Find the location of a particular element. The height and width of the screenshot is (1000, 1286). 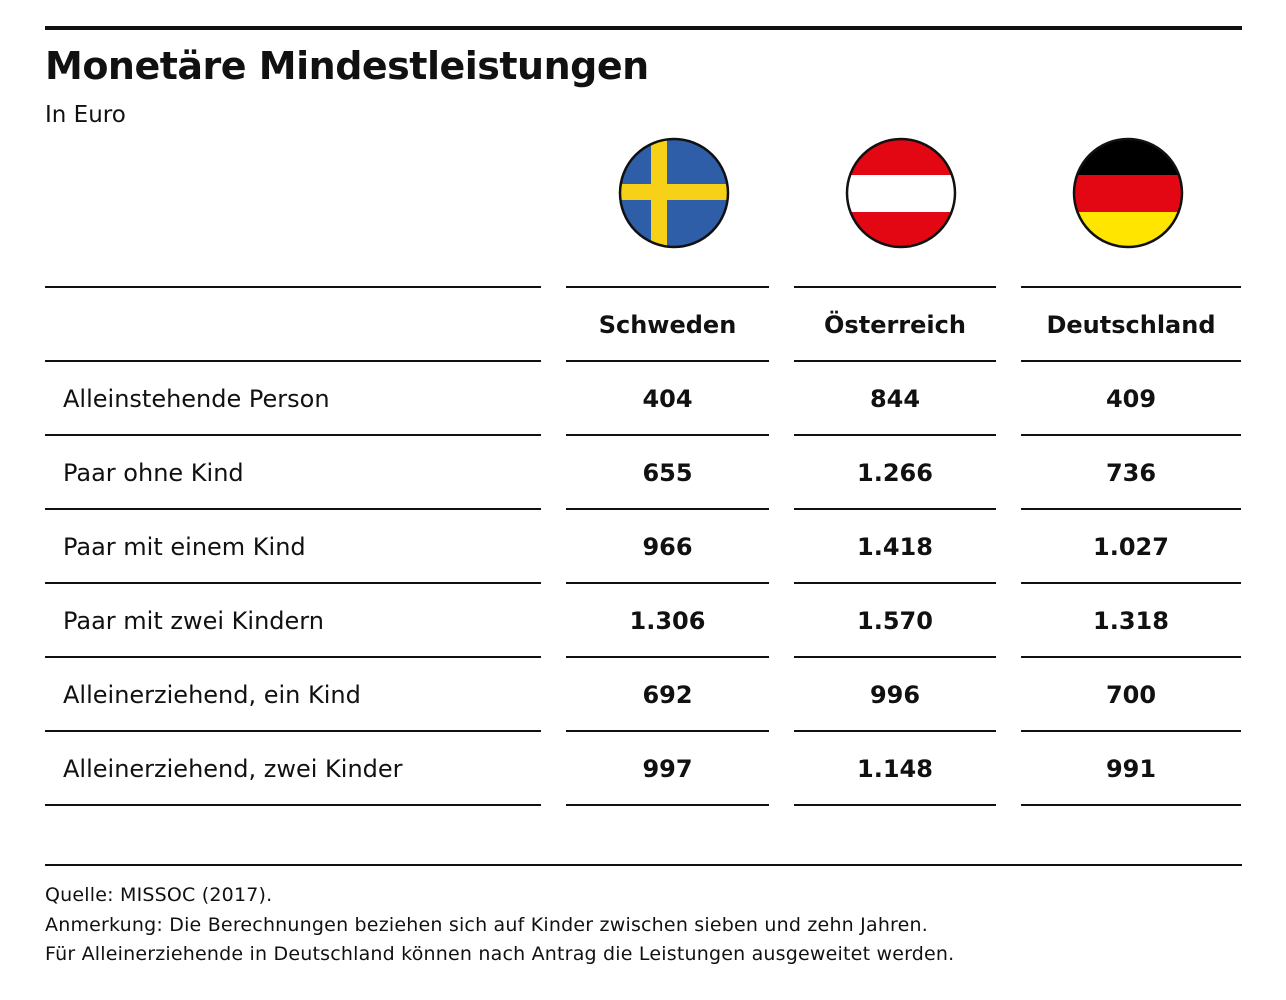

value-cell-deutschland: 409 is located at coordinates (1131, 399).